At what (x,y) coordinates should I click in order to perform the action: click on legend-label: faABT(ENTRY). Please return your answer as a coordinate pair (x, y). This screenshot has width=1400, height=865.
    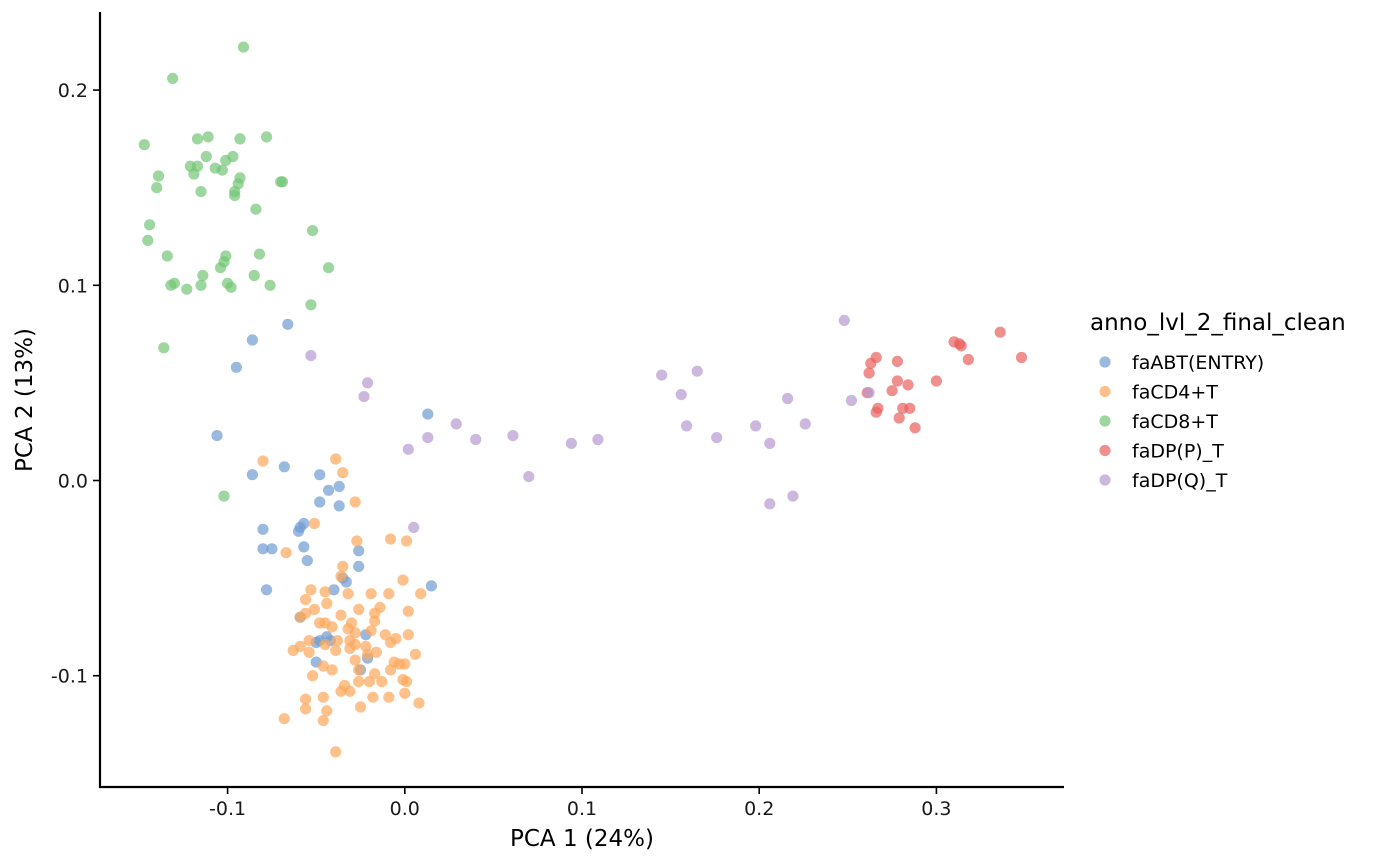
    Looking at the image, I should click on (1198, 363).